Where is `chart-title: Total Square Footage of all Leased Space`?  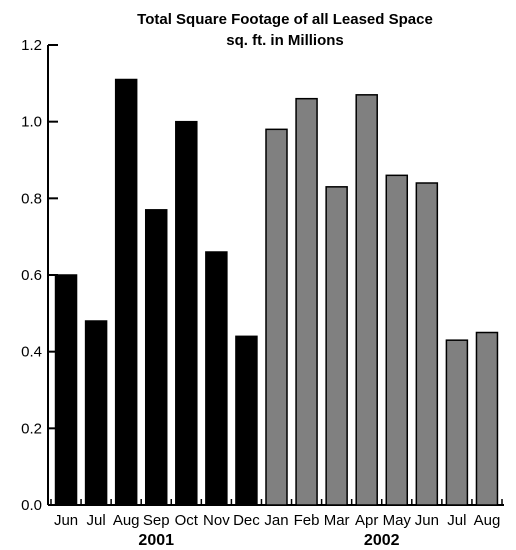 chart-title: Total Square Footage of all Leased Space is located at coordinates (285, 19).